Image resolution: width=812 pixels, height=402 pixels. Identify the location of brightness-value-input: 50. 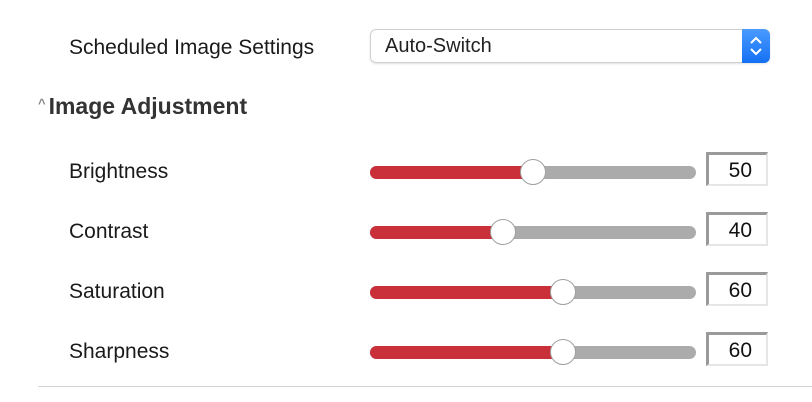
(737, 169).